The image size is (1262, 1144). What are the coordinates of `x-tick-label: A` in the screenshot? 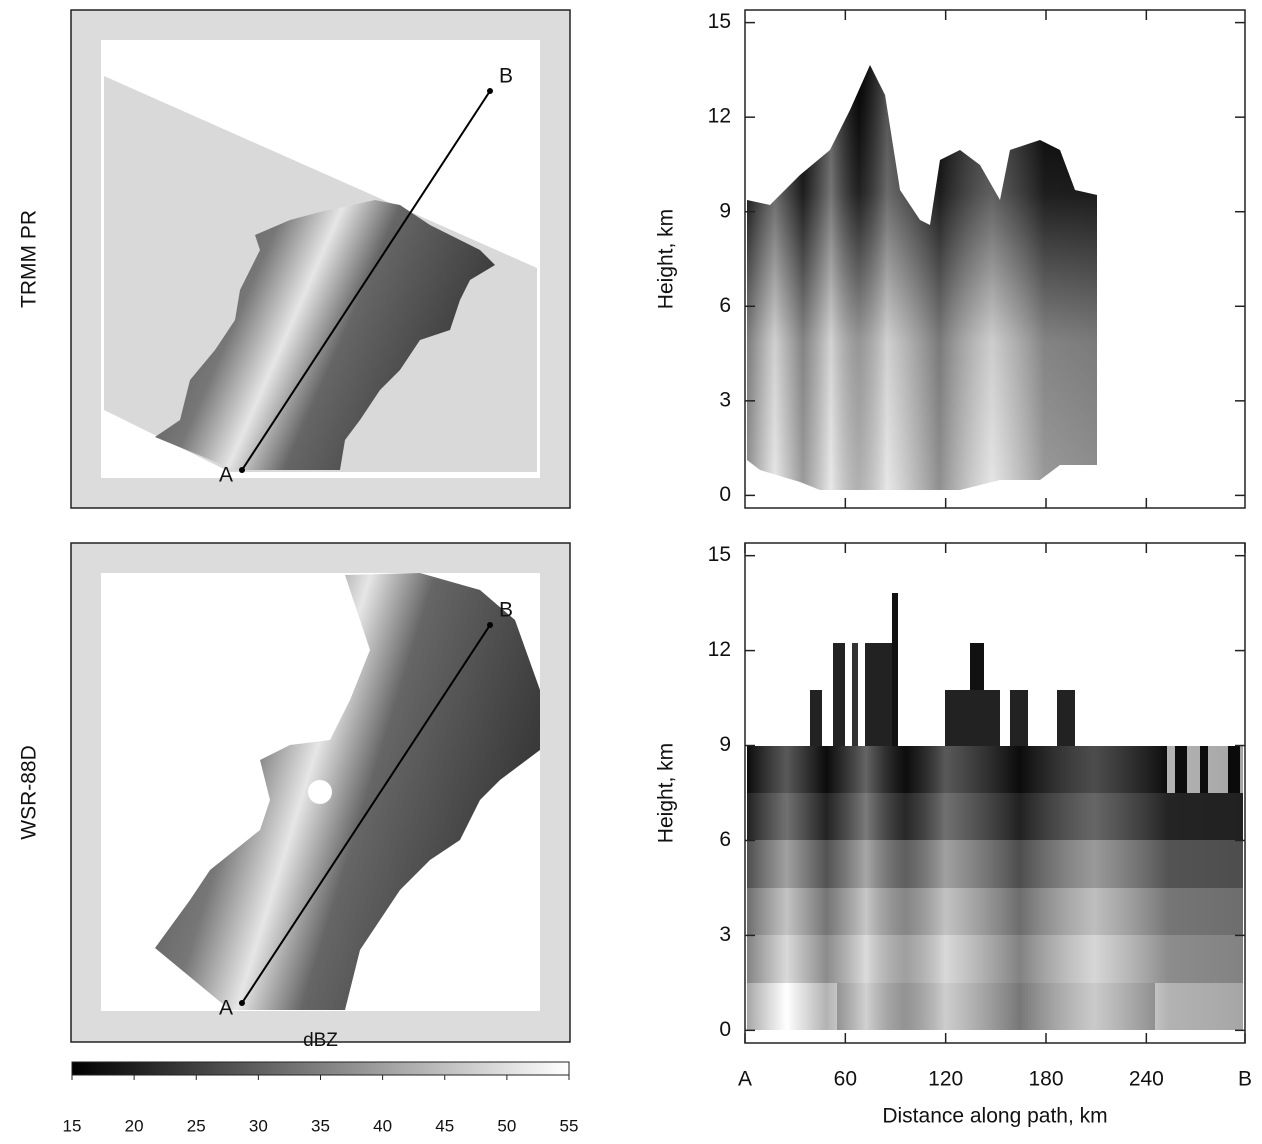 It's located at (745, 1079).